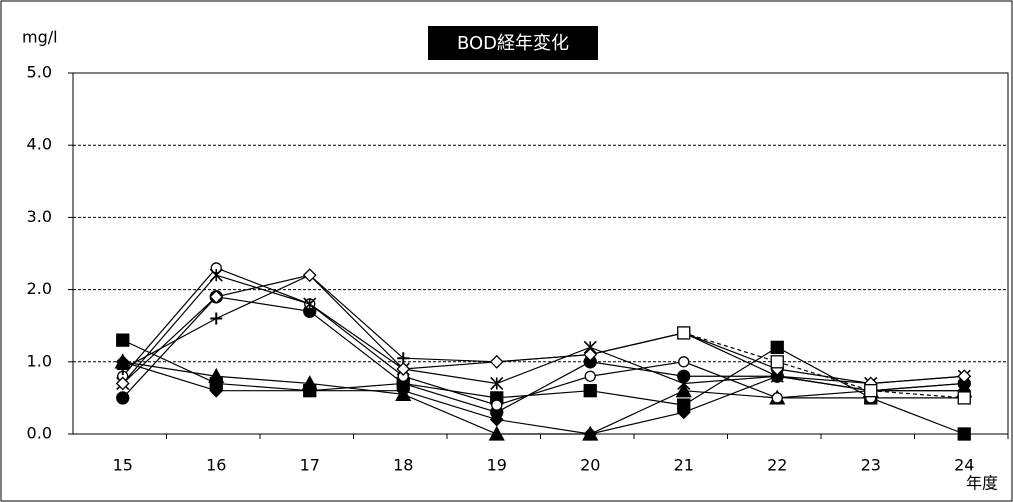 The height and width of the screenshot is (502, 1013). What do you see at coordinates (982, 483) in the screenshot?
I see `x-axis-label: 年度` at bounding box center [982, 483].